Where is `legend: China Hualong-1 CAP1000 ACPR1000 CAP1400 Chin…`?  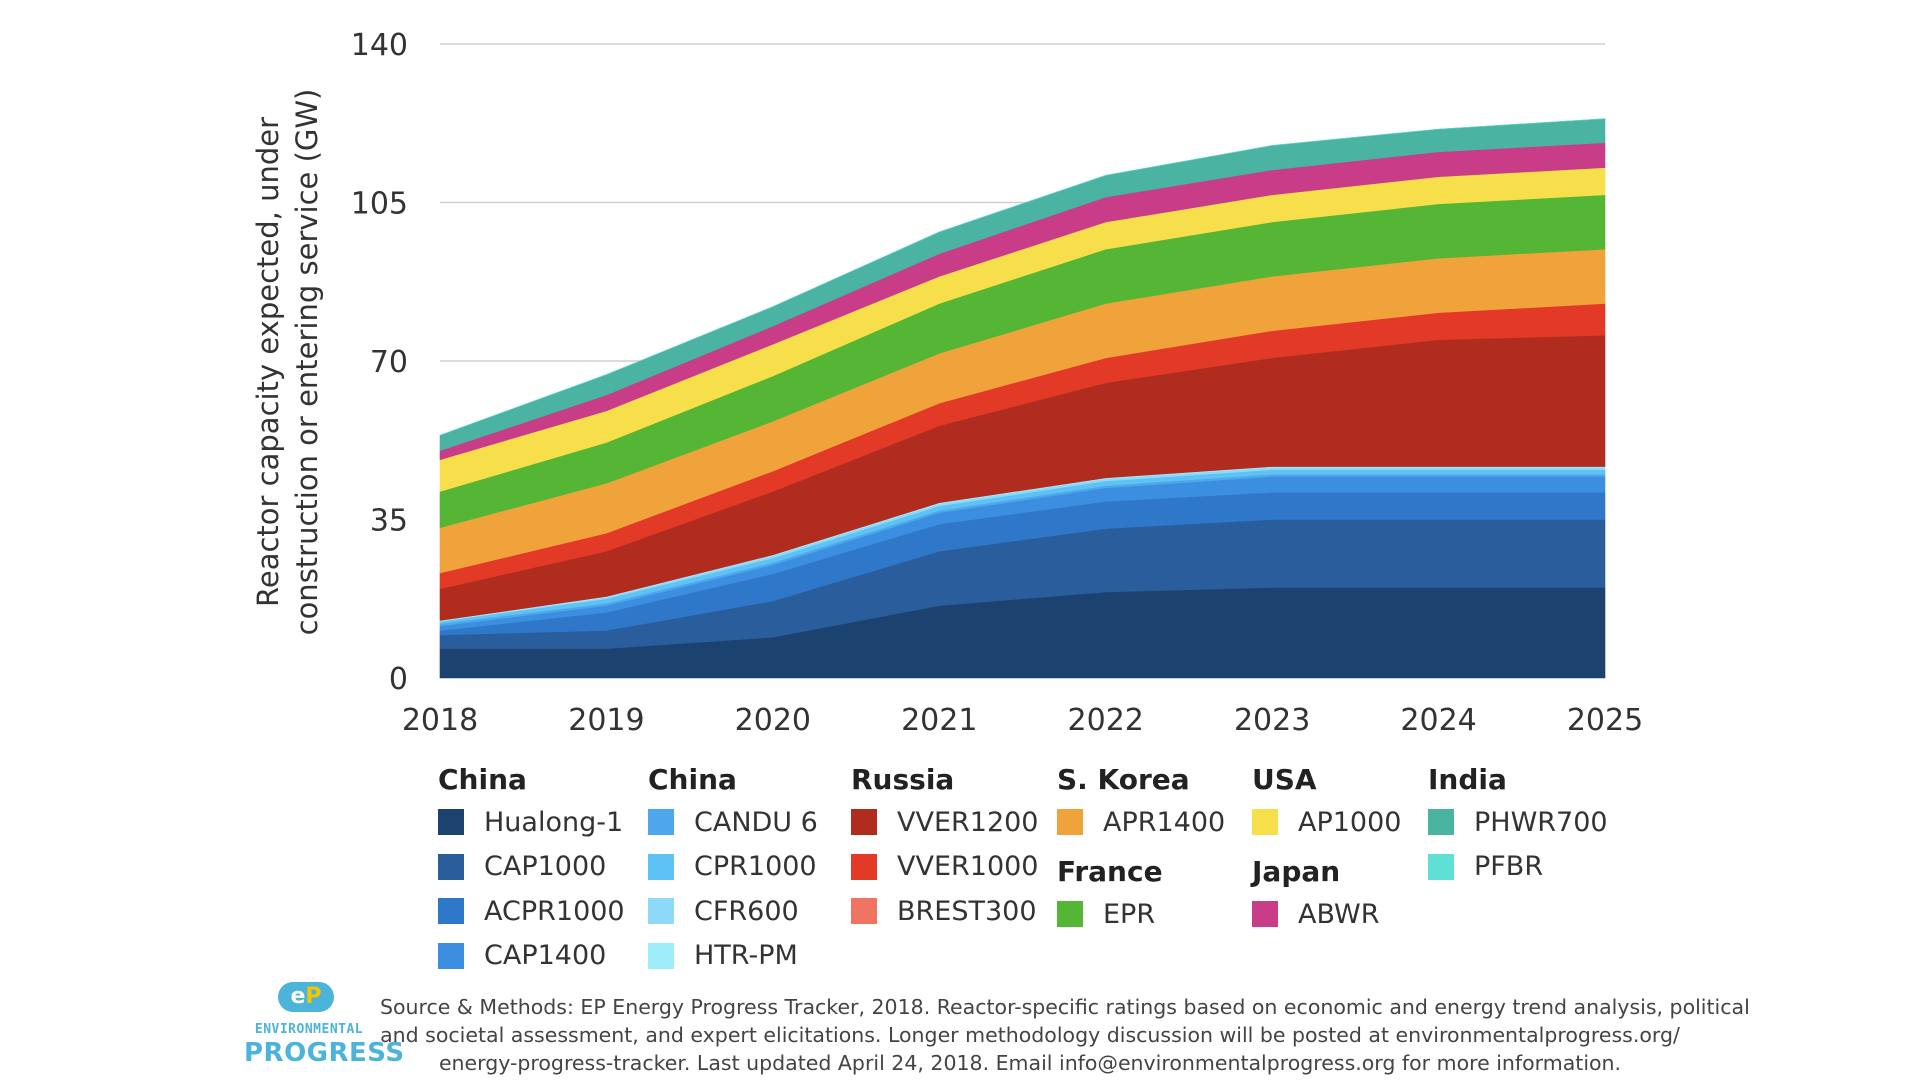 legend: China Hualong-1 CAP1000 ACPR1000 CAP1400 Chin… is located at coordinates (1038, 870).